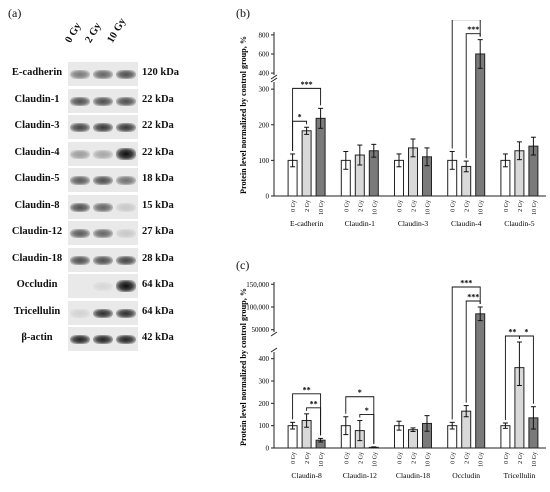  I want to click on blot-kda-label: 42 kDa, so click(158, 337).